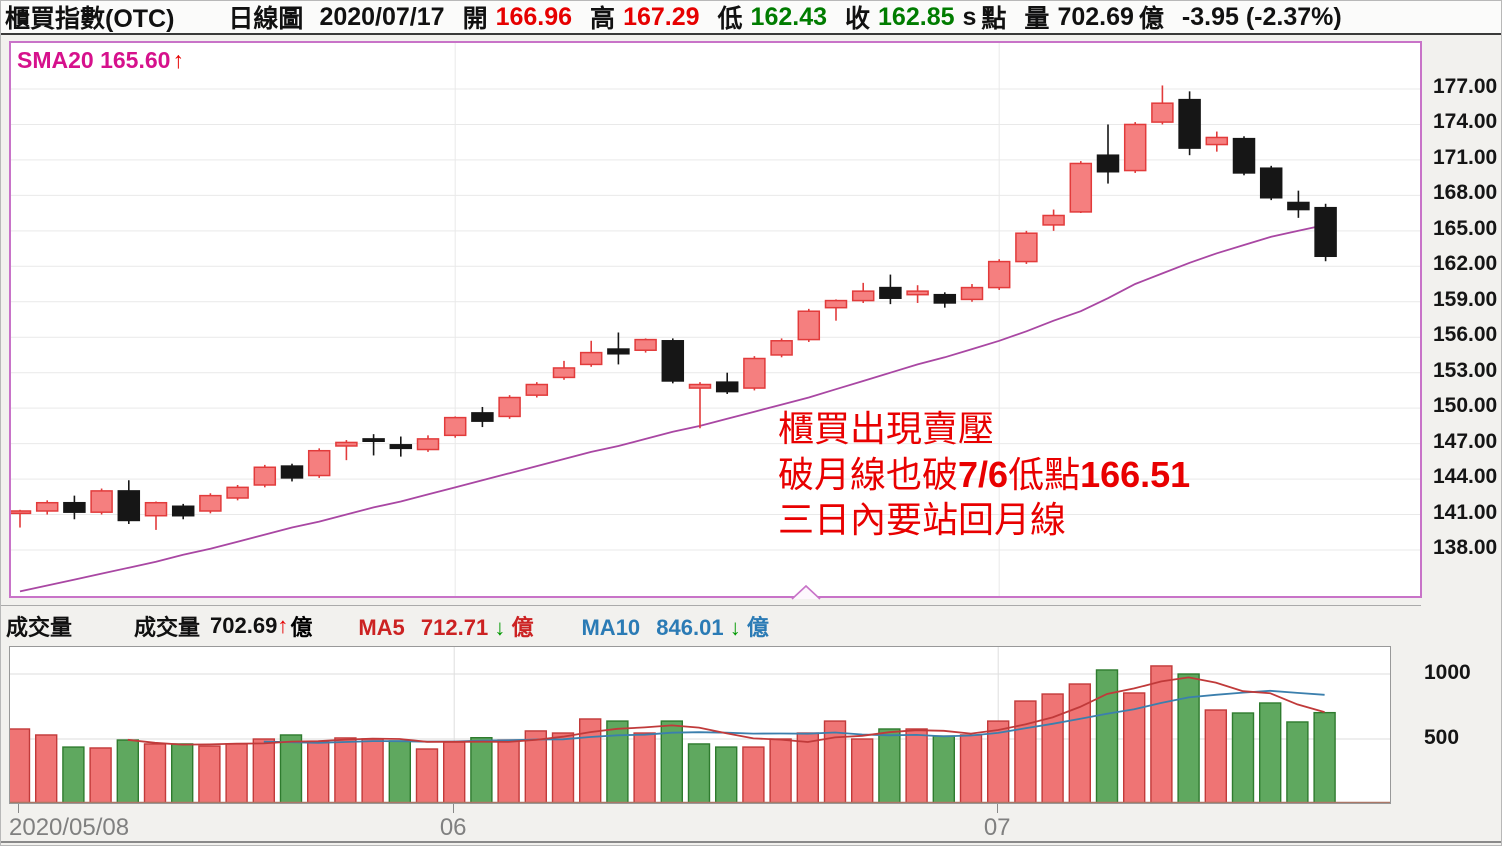  What do you see at coordinates (916, 765) in the screenshot?
I see `volume-bar-06/24` at bounding box center [916, 765].